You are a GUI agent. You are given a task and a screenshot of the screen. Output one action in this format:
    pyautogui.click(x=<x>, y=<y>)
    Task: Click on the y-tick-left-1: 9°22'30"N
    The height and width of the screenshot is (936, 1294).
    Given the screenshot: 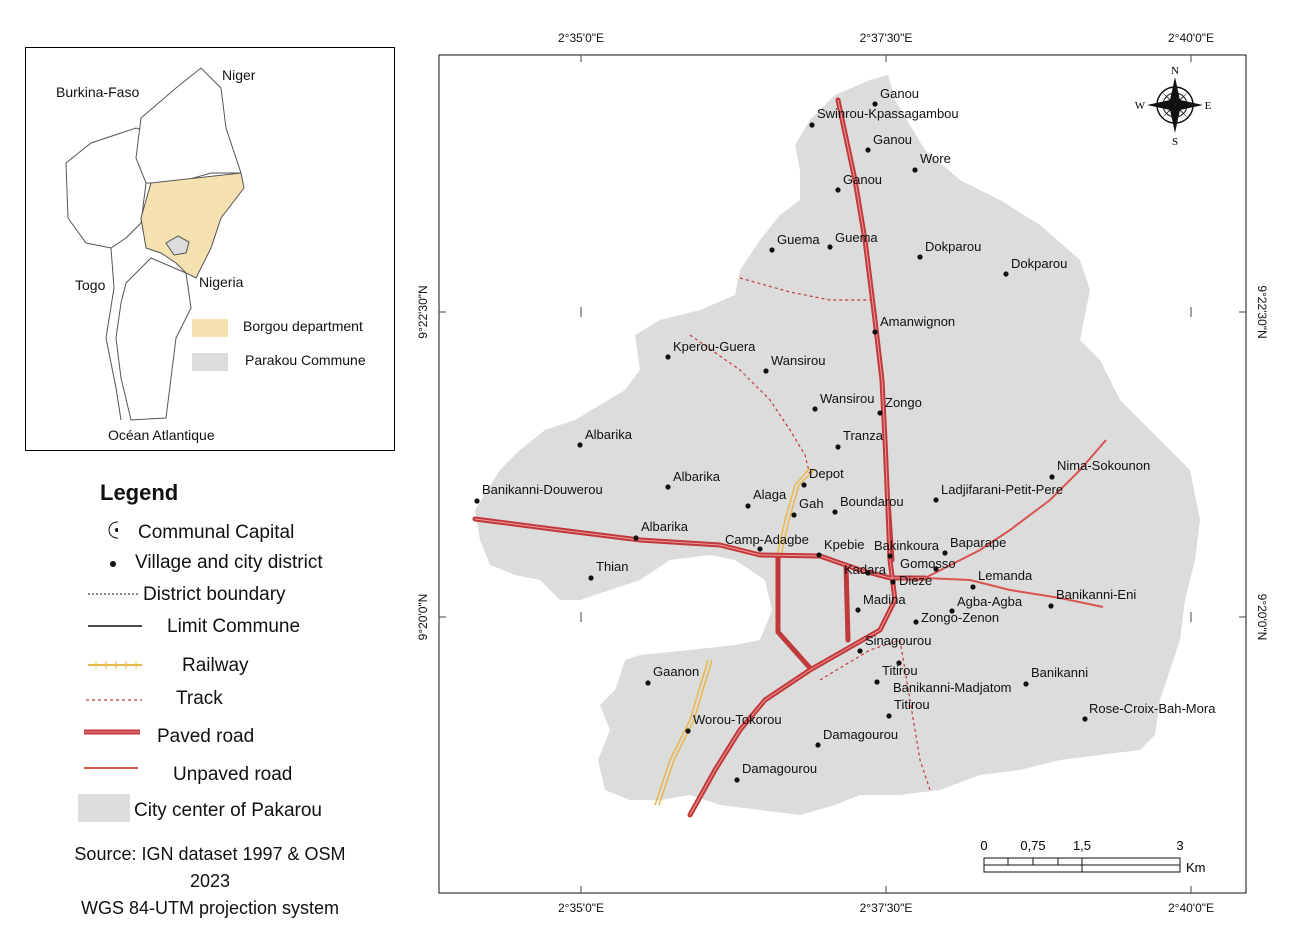 What is the action you would take?
    pyautogui.click(x=423, y=311)
    